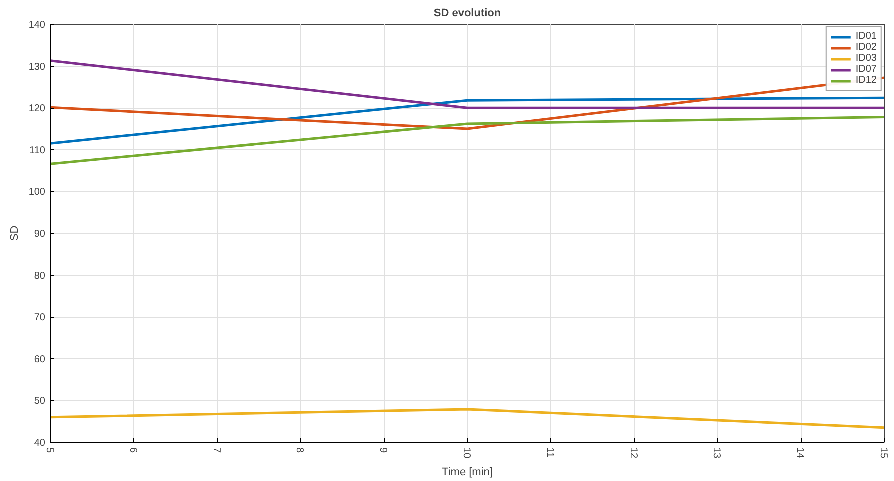 The width and height of the screenshot is (894, 481). I want to click on y-tick-label: 90, so click(40, 234).